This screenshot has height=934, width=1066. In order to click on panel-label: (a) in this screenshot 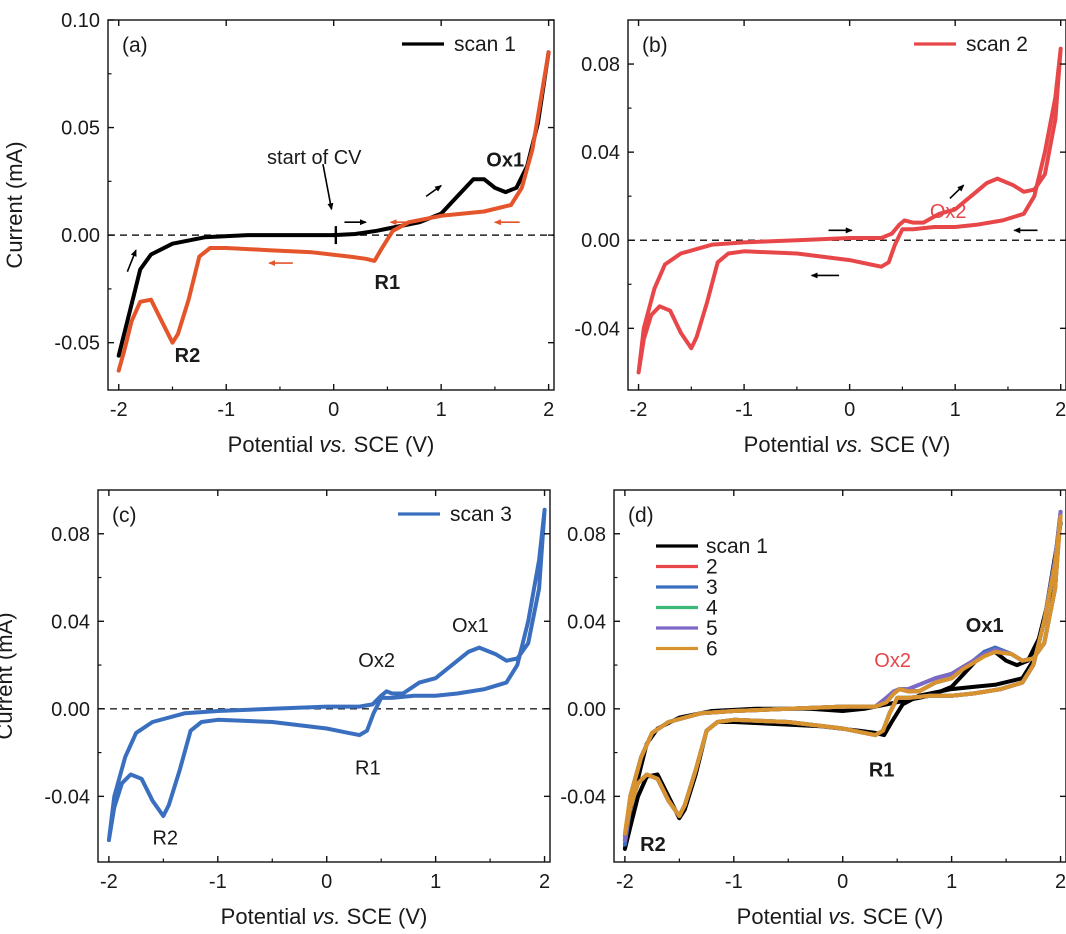, I will do `click(135, 45)`.